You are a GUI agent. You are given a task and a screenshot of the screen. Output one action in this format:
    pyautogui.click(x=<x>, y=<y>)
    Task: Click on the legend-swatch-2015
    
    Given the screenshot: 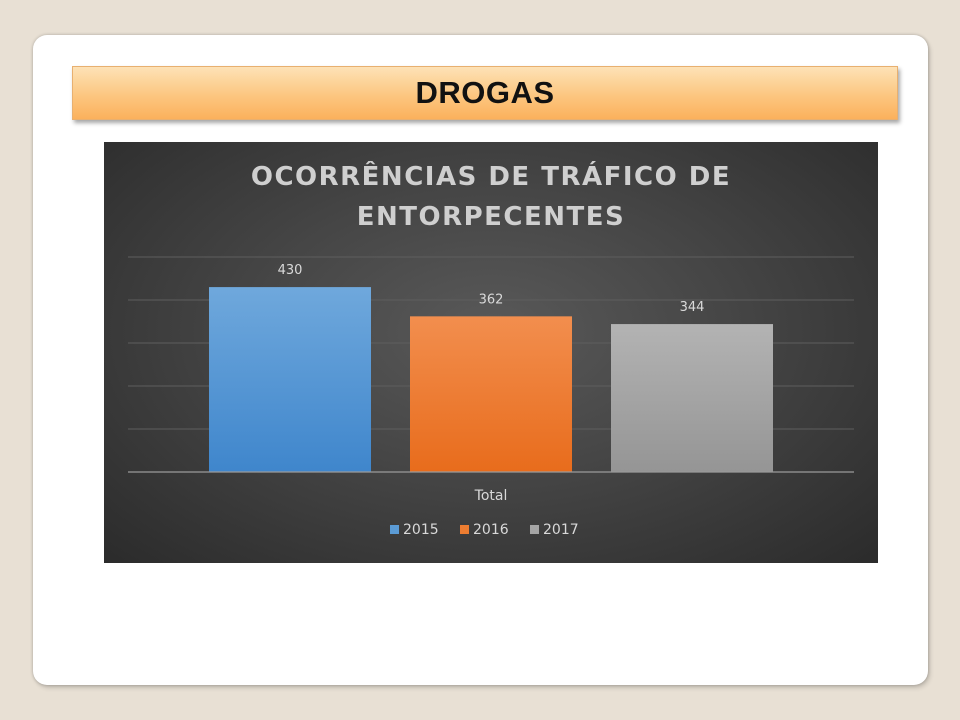 What is the action you would take?
    pyautogui.click(x=394, y=529)
    